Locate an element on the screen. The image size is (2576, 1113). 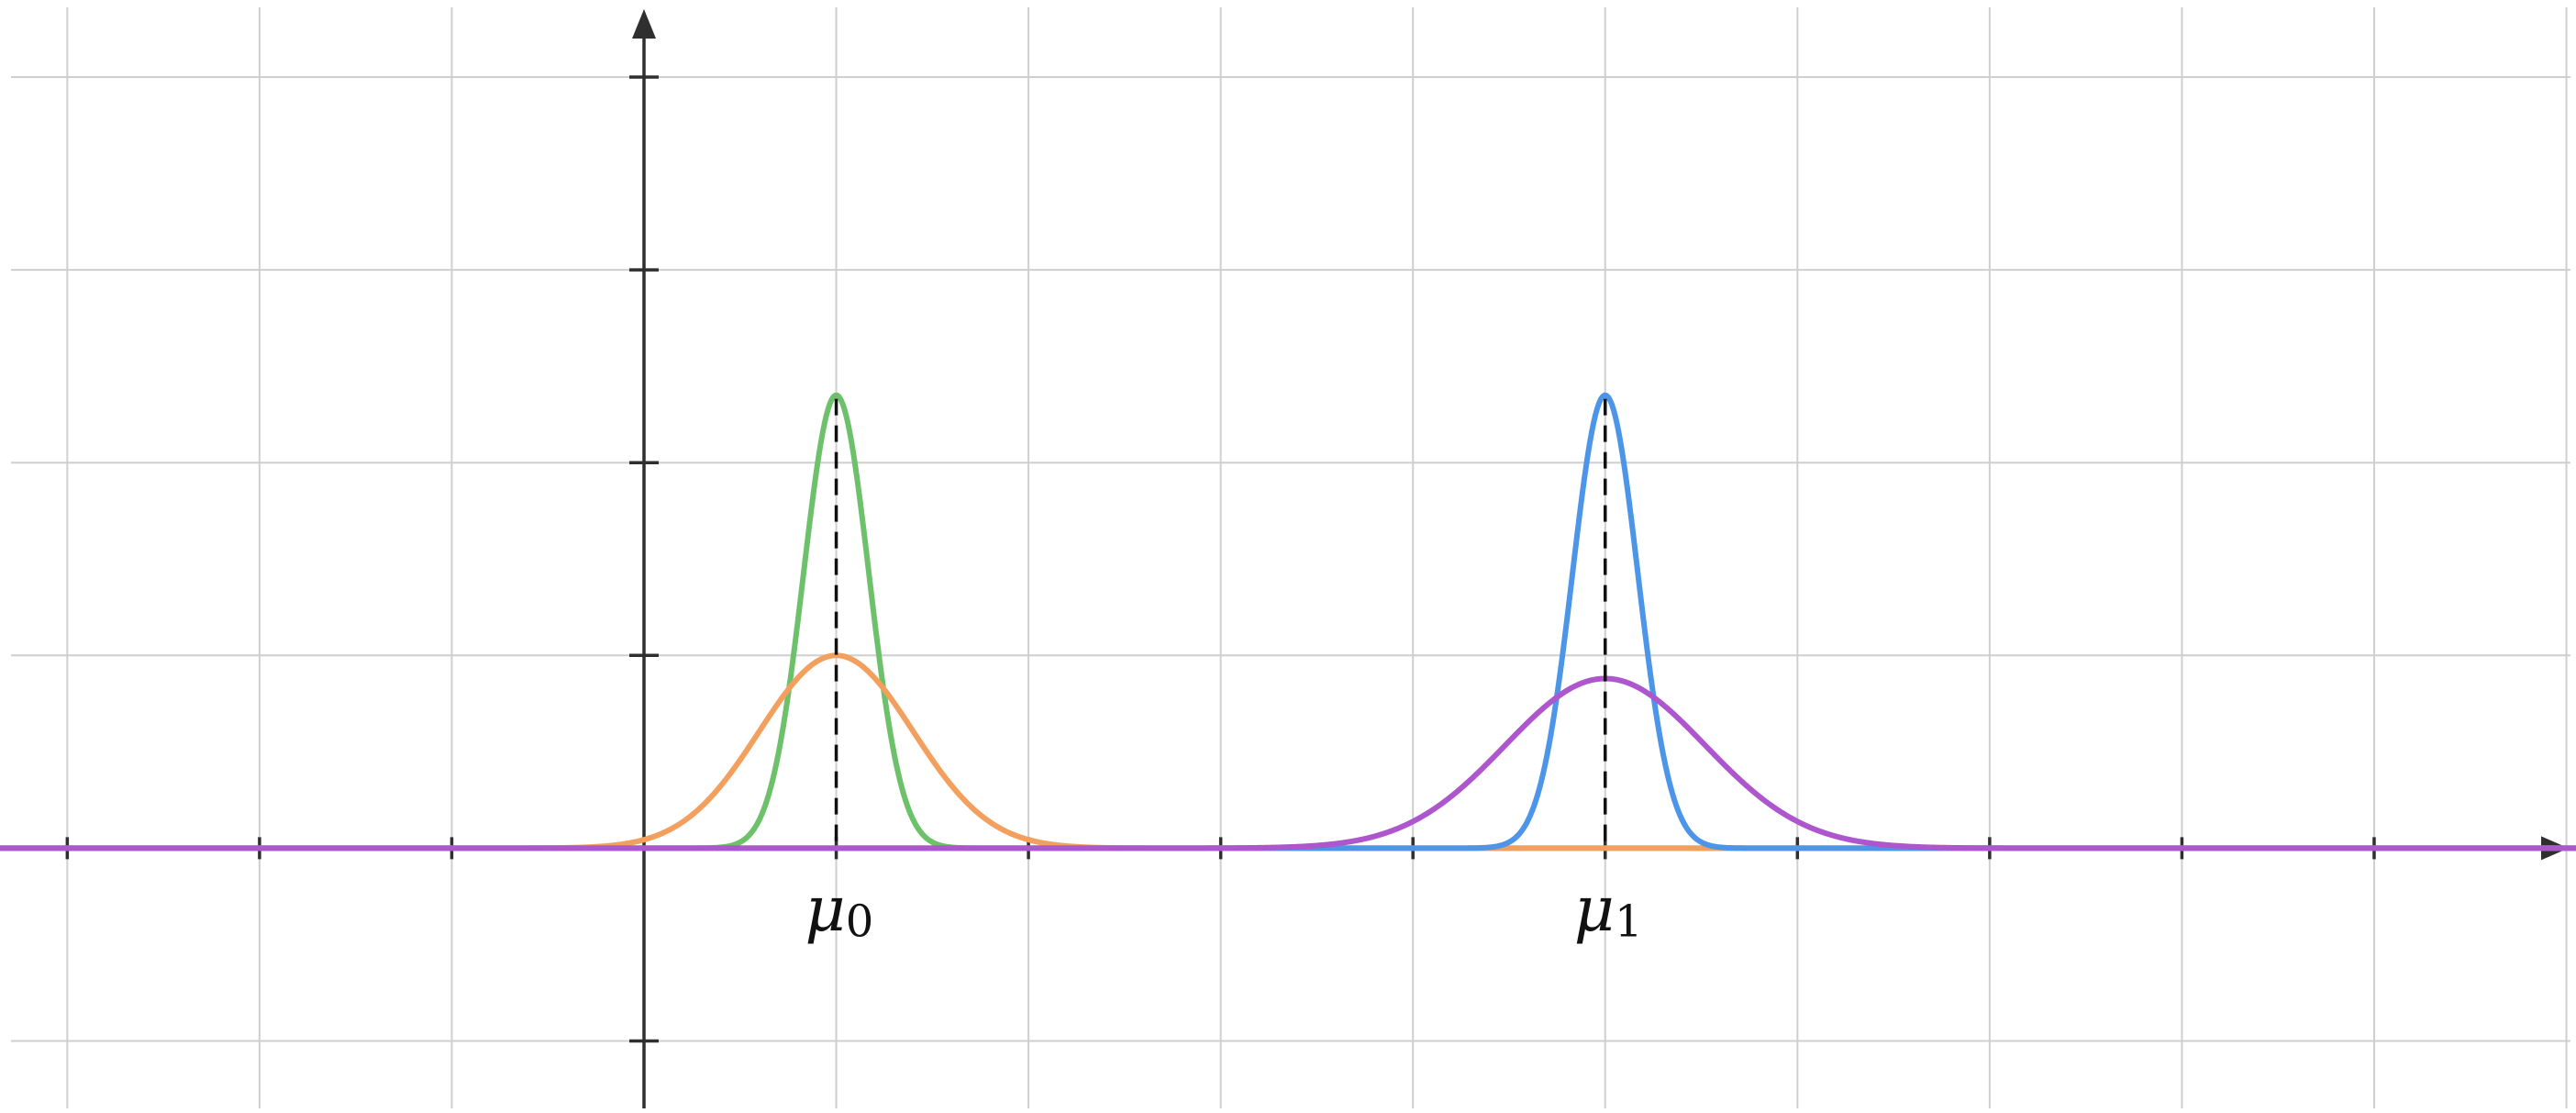
y-axis-arrow-icon is located at coordinates (644, 24).